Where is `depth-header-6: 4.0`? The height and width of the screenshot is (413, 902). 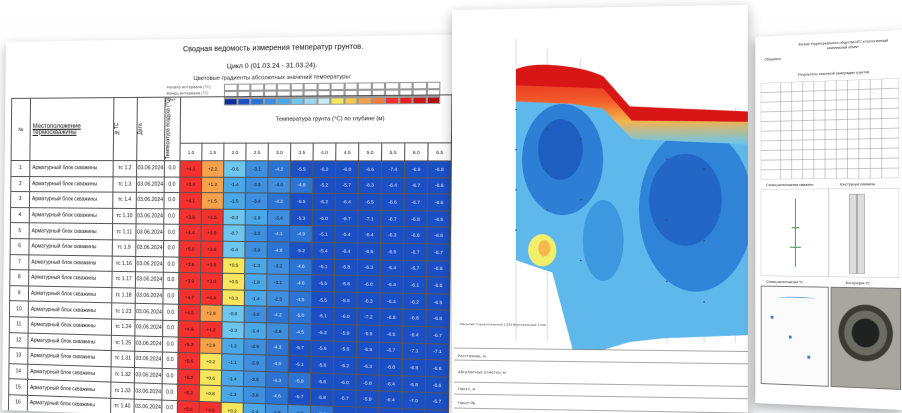
depth-header-6: 4.0 is located at coordinates (324, 152).